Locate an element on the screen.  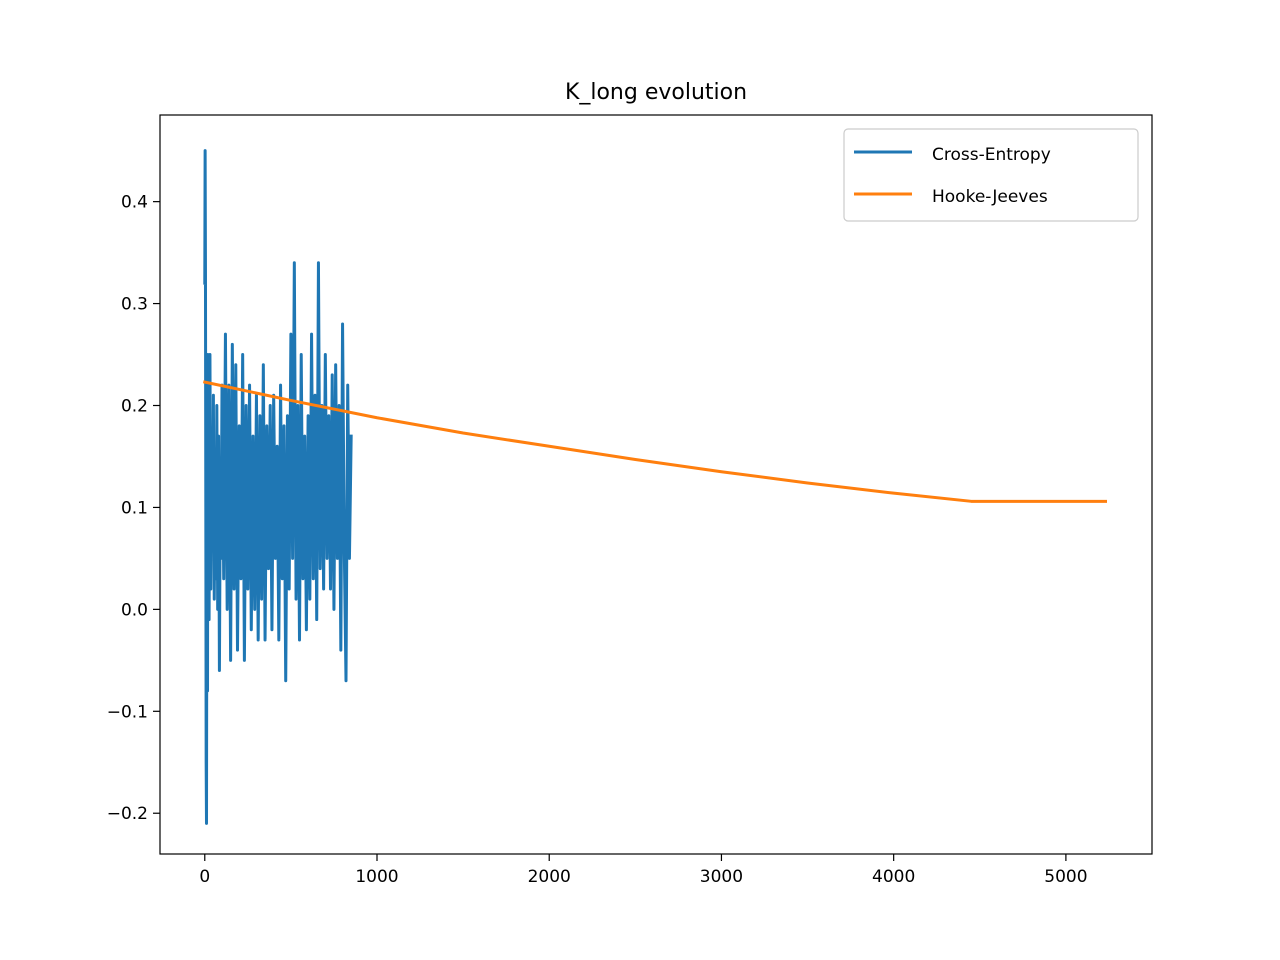
legend-box is located at coordinates (991, 175).